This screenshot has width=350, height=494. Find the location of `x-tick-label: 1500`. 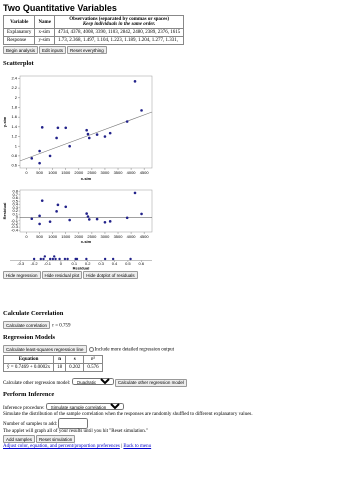

x-tick-label: 1500 is located at coordinates (66, 172).